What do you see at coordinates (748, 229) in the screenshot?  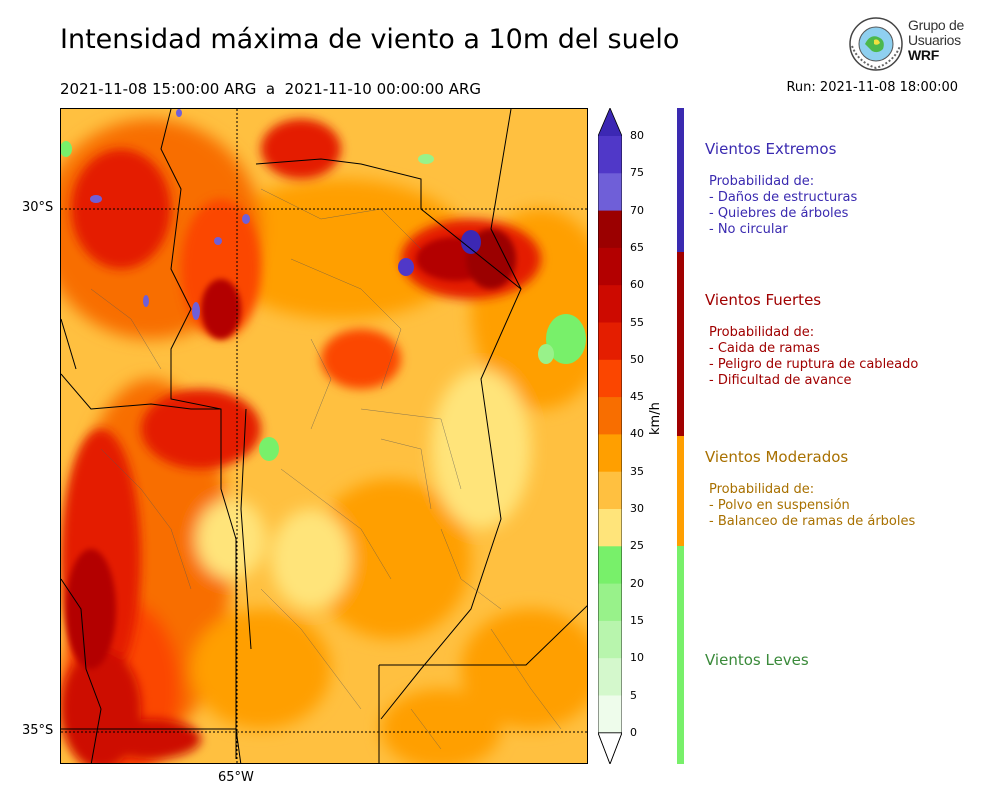 I see `description-line: - No circular` at bounding box center [748, 229].